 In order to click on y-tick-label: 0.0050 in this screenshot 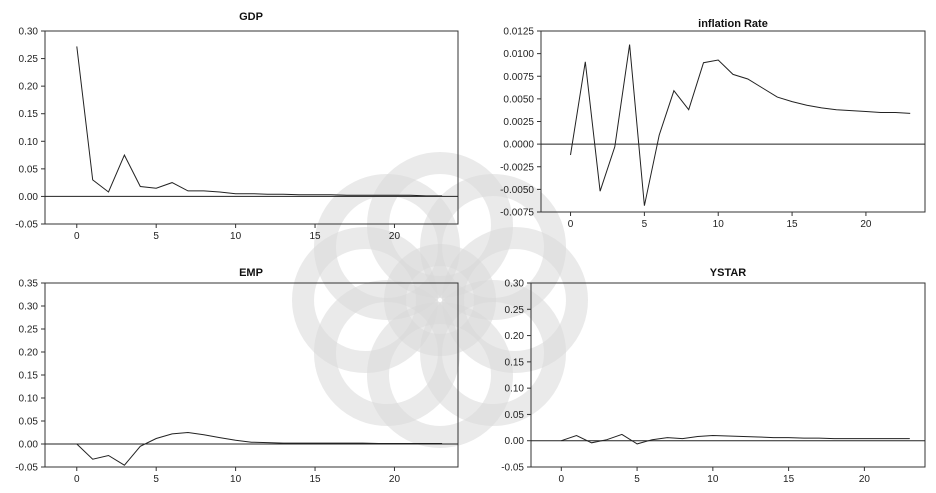, I will do `click(518, 99)`.